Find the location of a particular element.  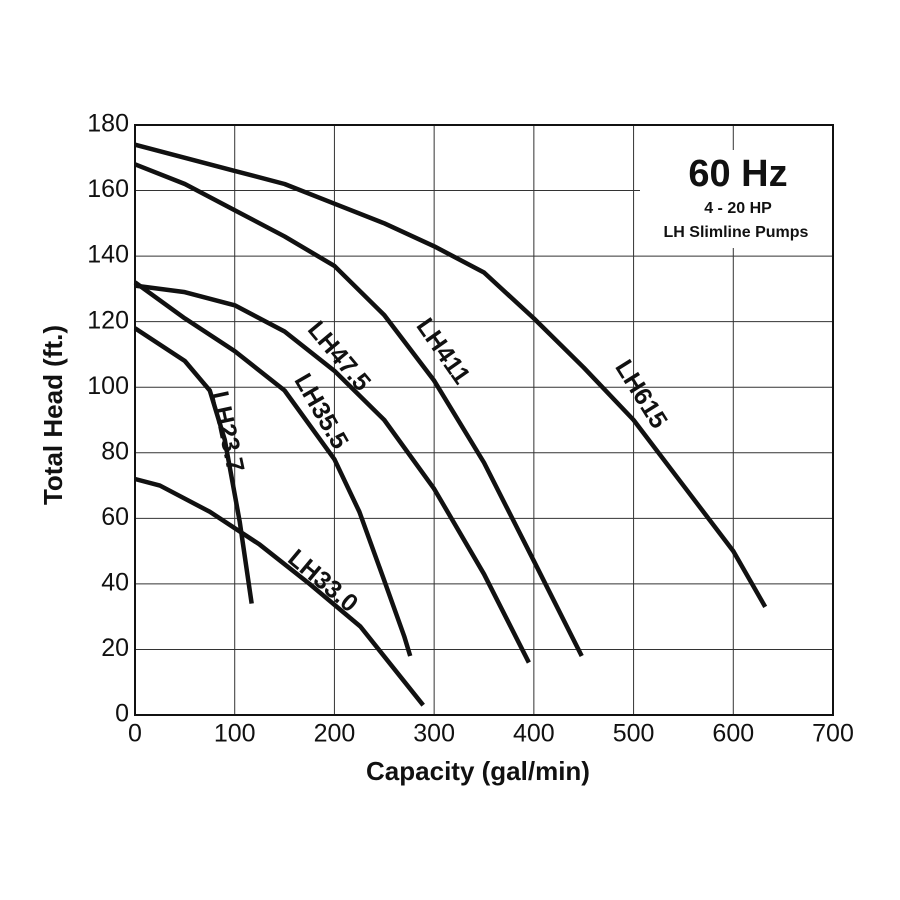

y-tick-label: 80 is located at coordinates (115, 451).